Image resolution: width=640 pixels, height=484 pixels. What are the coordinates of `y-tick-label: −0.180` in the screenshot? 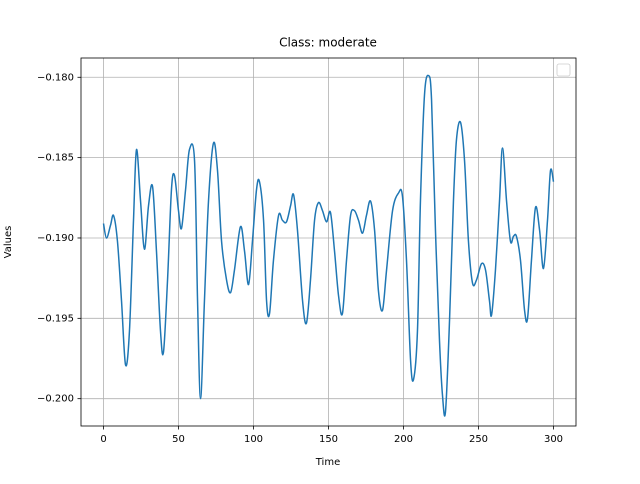 It's located at (55, 77).